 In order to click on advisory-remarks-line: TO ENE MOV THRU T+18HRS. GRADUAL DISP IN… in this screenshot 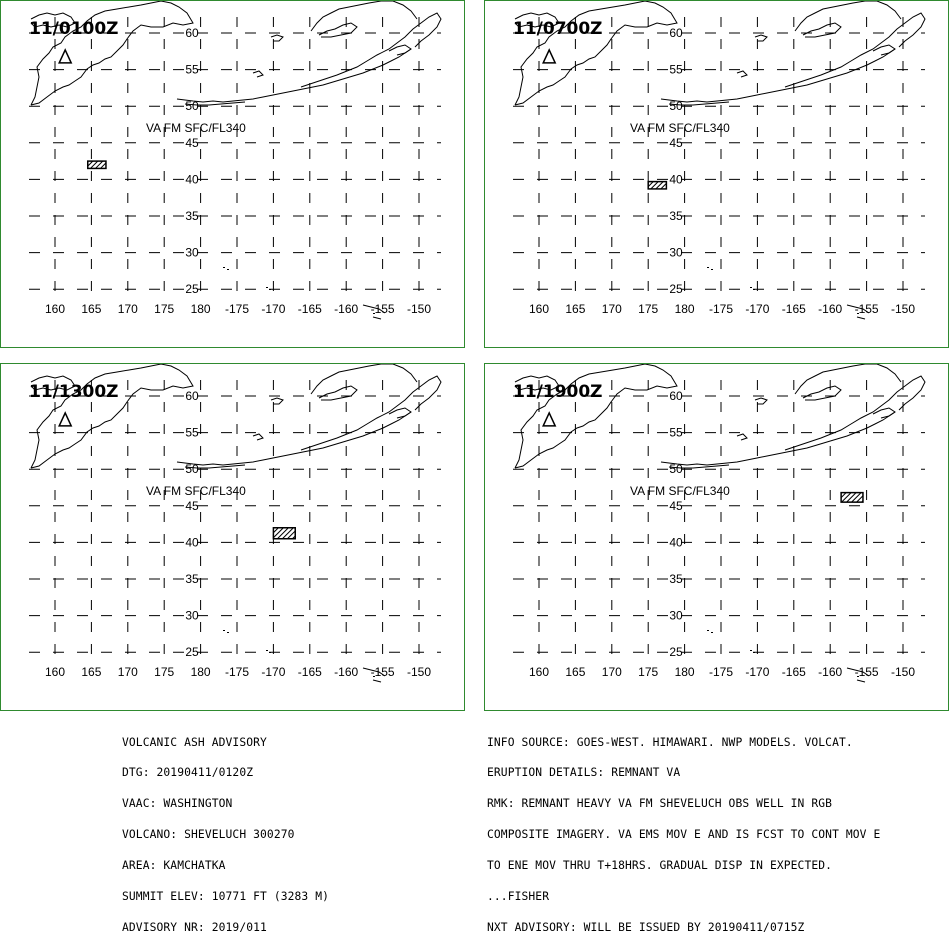, I will do `click(660, 866)`.